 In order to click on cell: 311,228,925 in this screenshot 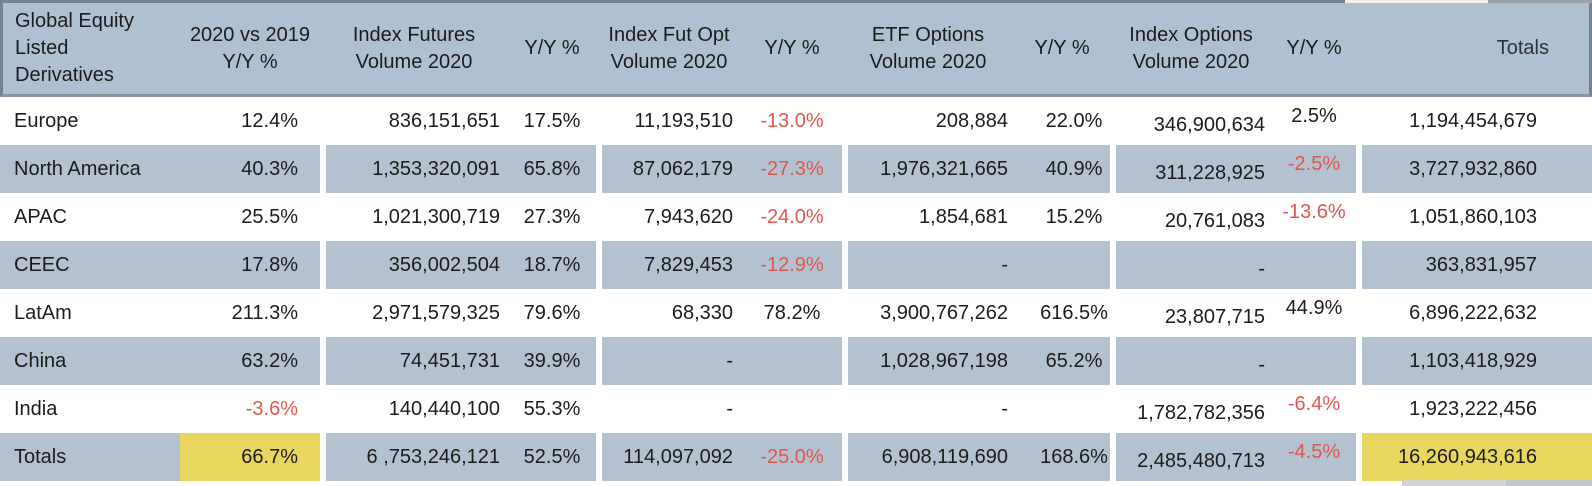, I will do `click(1191, 169)`.